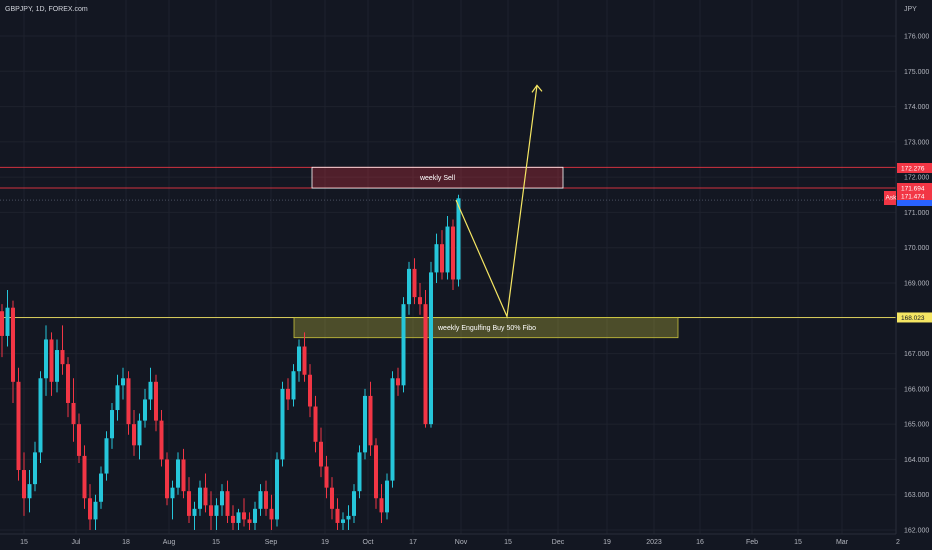  Describe the element at coordinates (916, 460) in the screenshot. I see `price-tick-label: 164.000` at that location.